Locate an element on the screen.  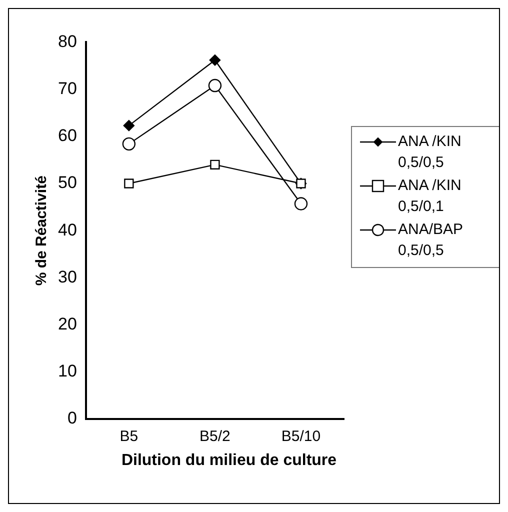
y-tick-label: 20 is located at coordinates (67, 324).